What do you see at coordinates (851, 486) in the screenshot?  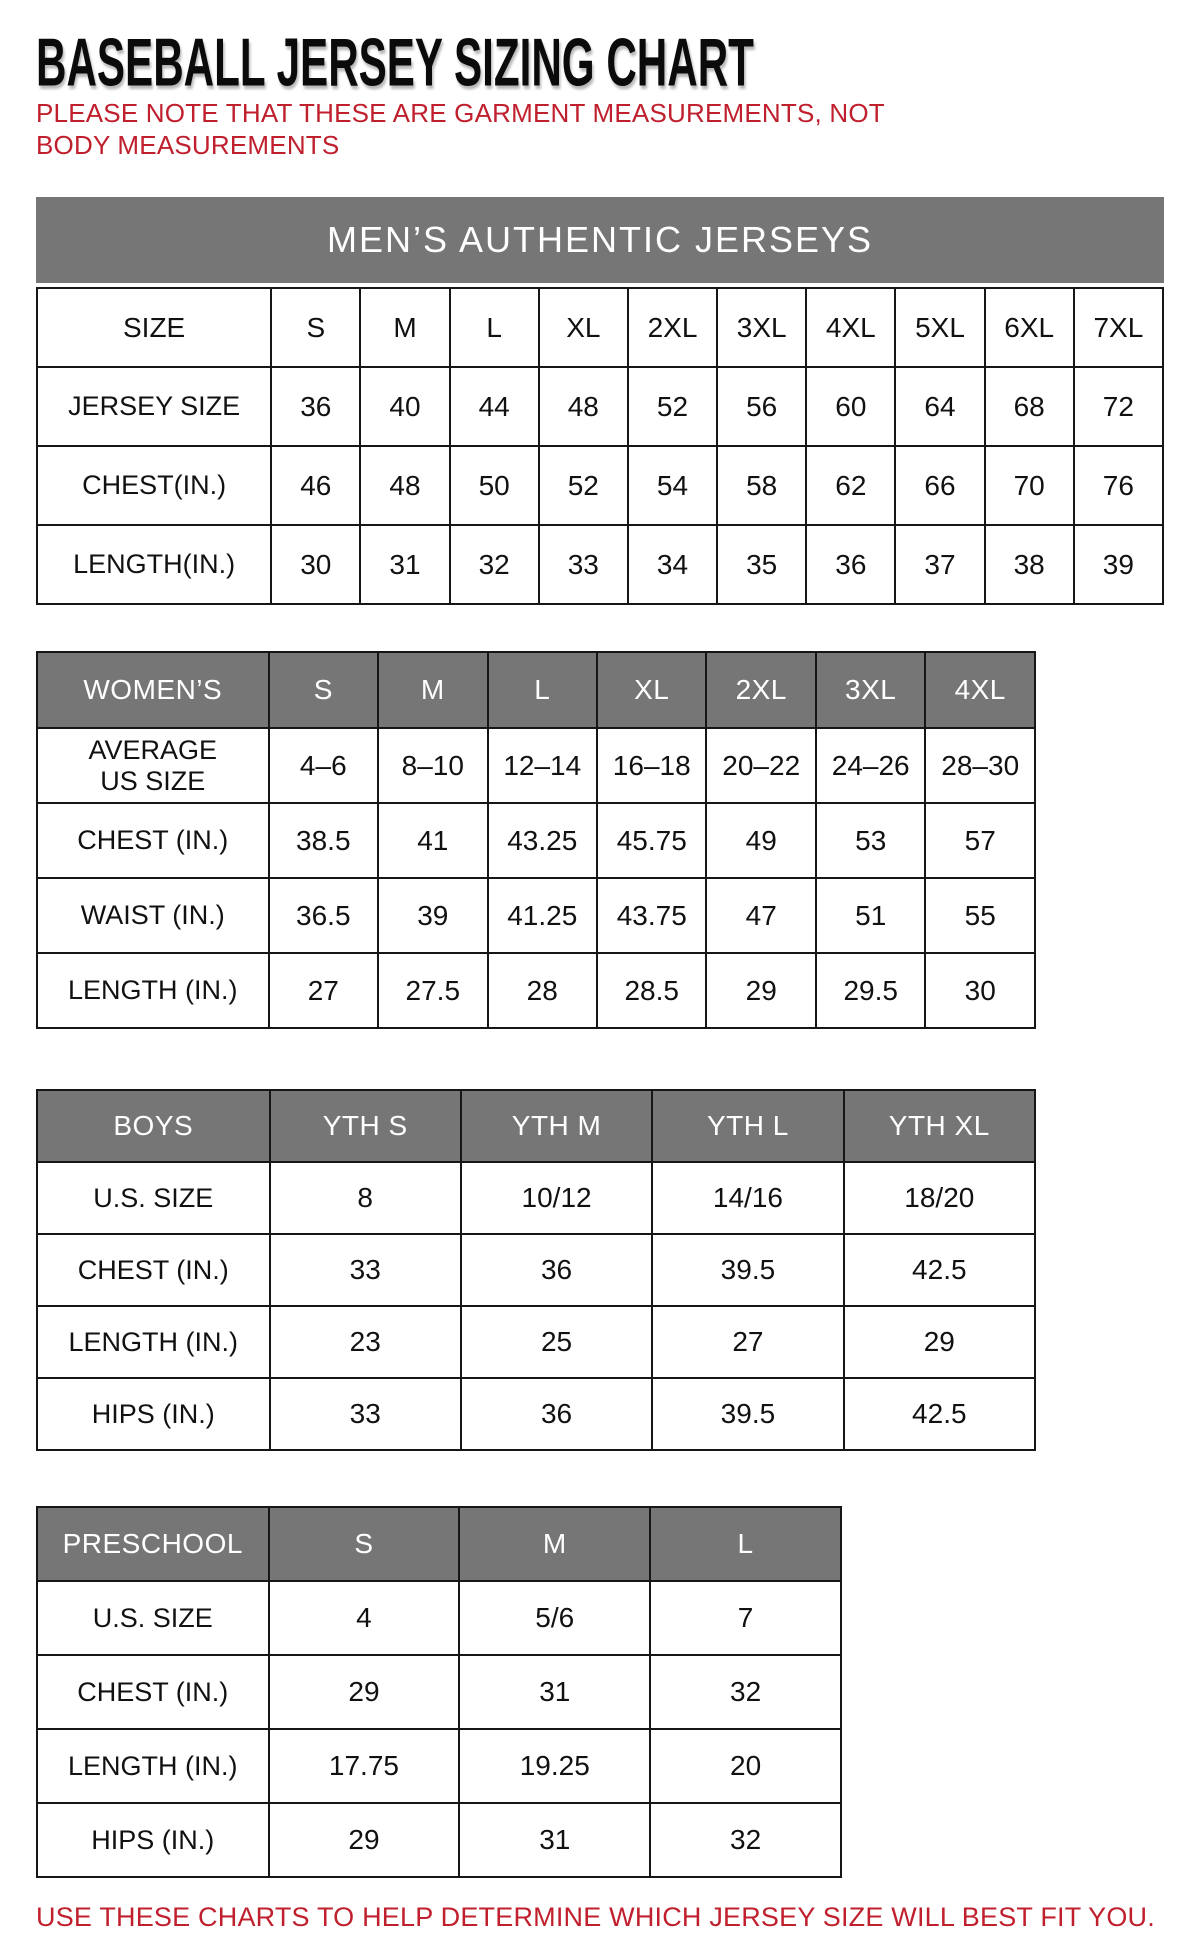 I see `value-cell: 62` at bounding box center [851, 486].